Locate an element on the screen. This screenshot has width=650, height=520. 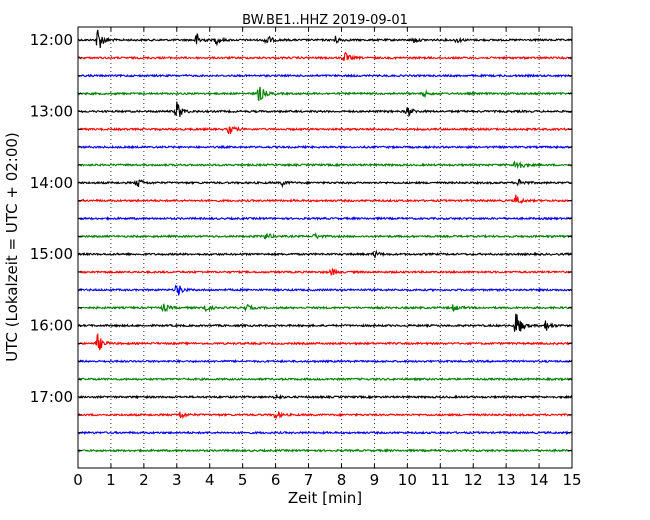
trace-13:30 is located at coordinates (325, 147).